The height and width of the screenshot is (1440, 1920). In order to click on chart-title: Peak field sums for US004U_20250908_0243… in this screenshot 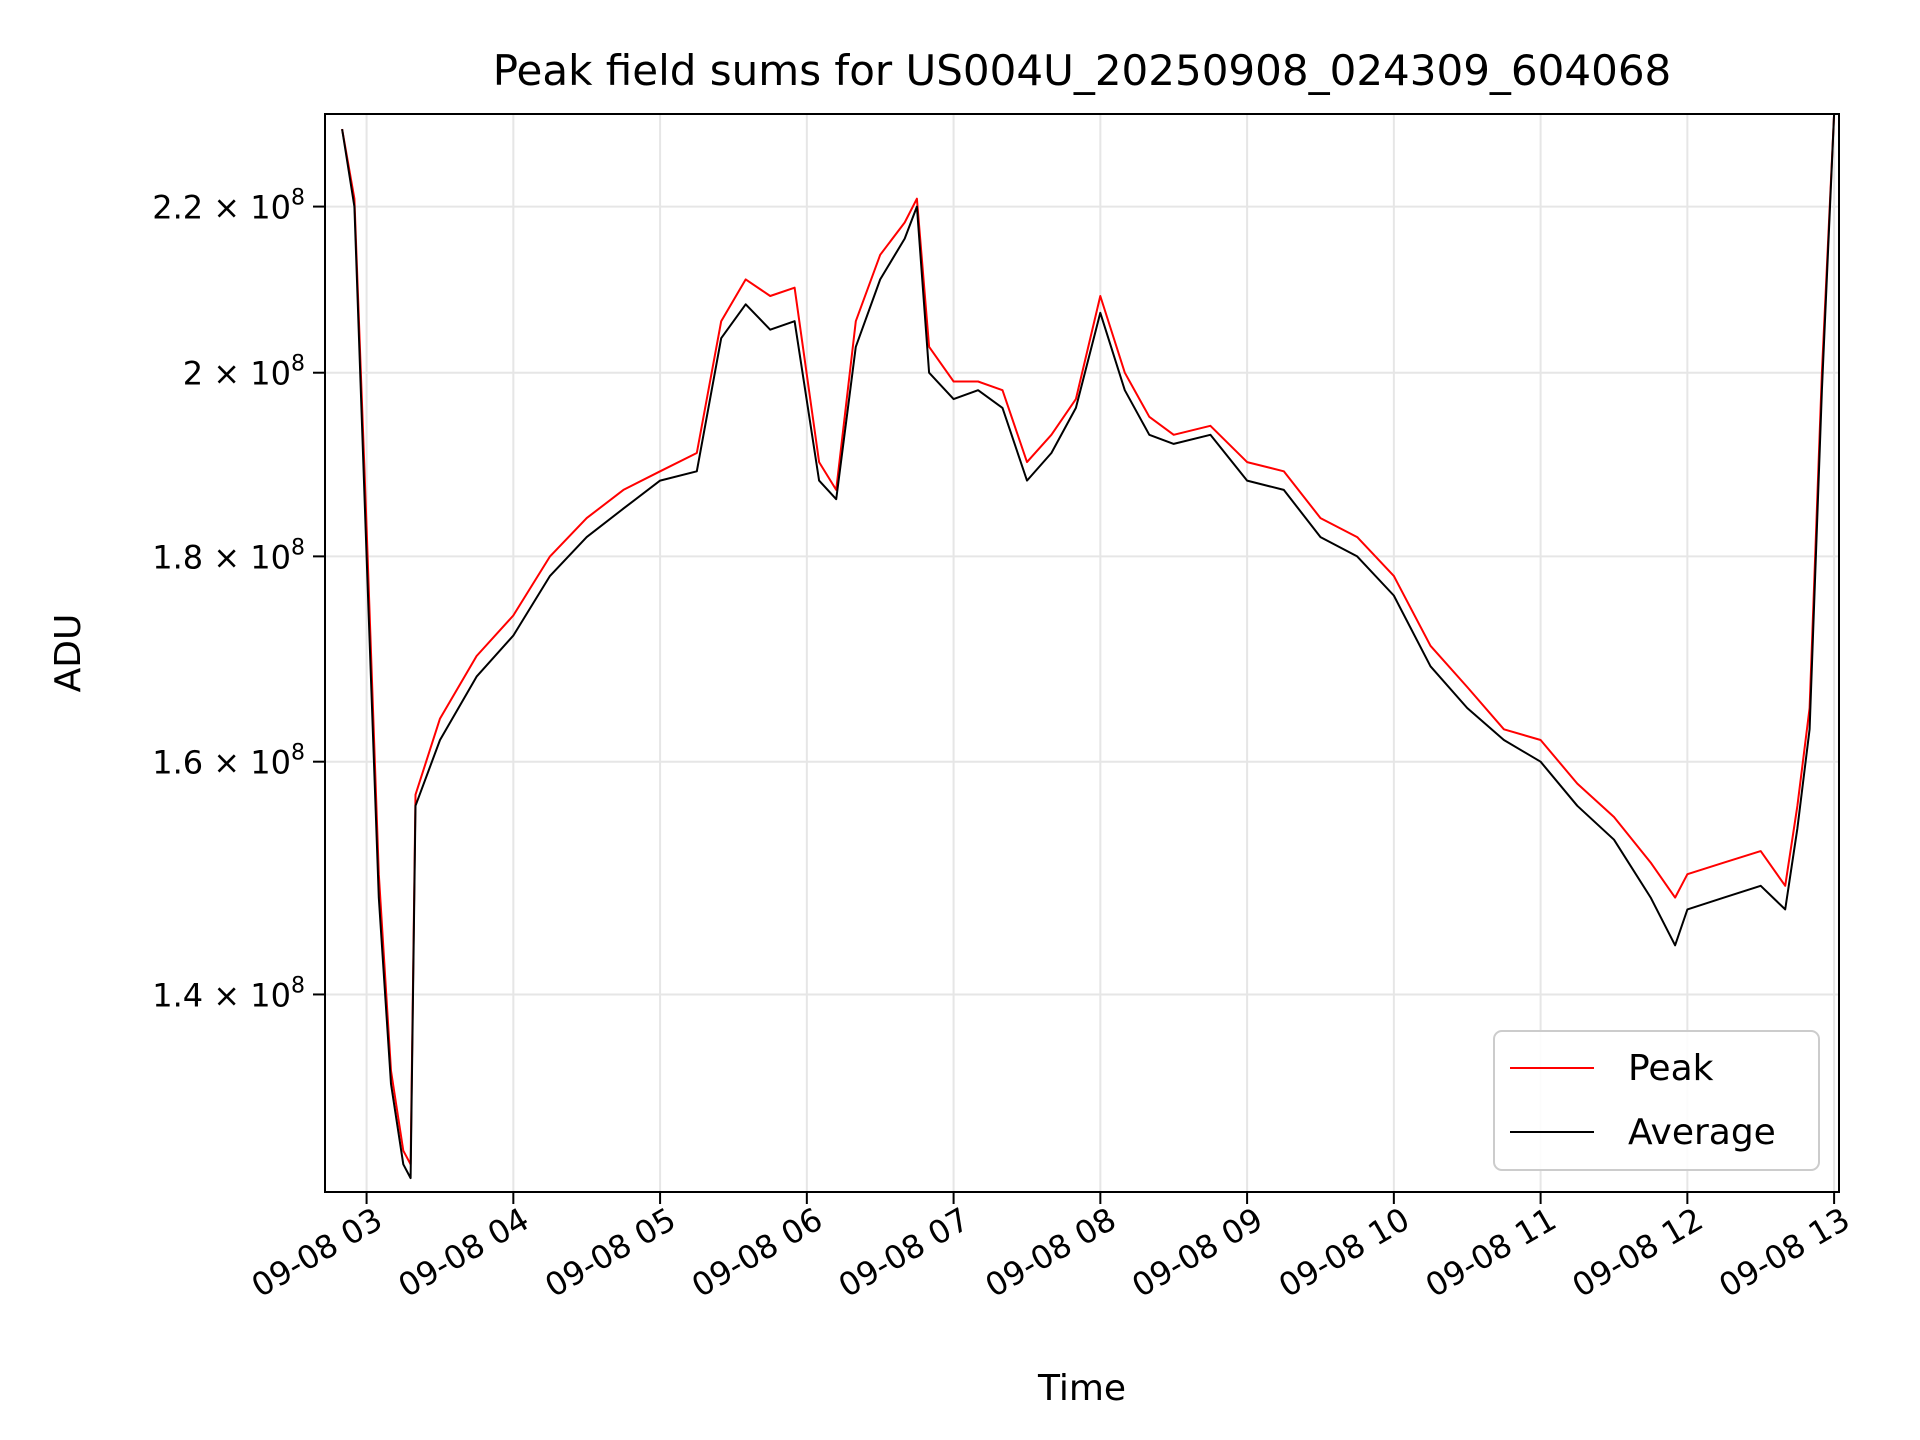, I will do `click(1082, 70)`.